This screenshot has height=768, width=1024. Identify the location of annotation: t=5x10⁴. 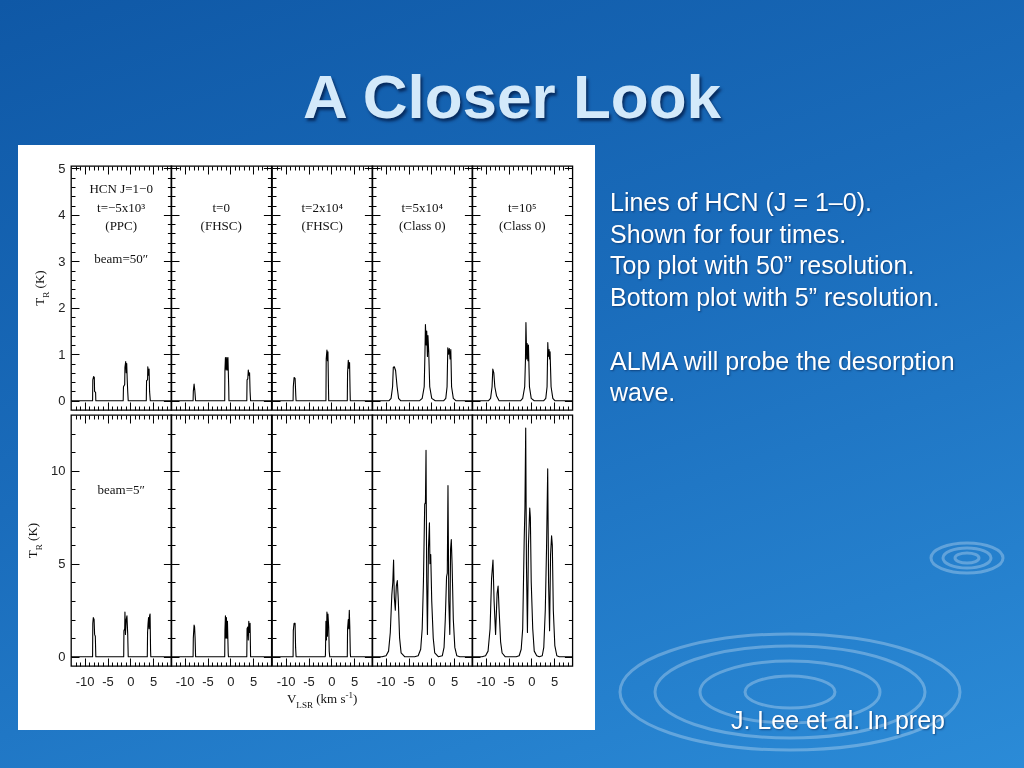
(422, 207).